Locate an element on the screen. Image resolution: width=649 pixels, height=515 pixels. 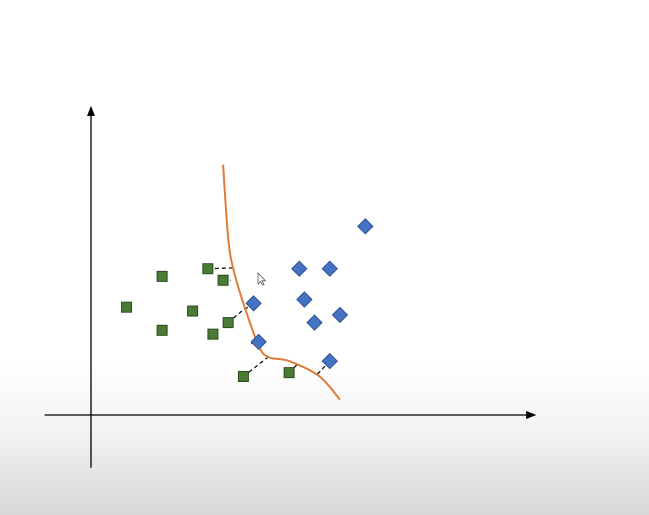
mouse-pointer-icon is located at coordinates (262, 279).